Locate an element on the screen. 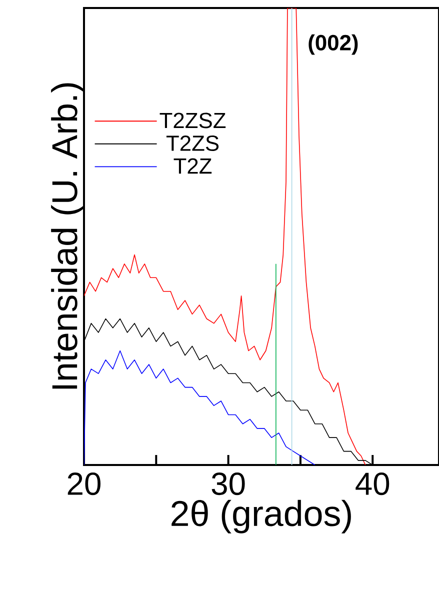  legend-label: T2ZSZ is located at coordinates (193, 120).